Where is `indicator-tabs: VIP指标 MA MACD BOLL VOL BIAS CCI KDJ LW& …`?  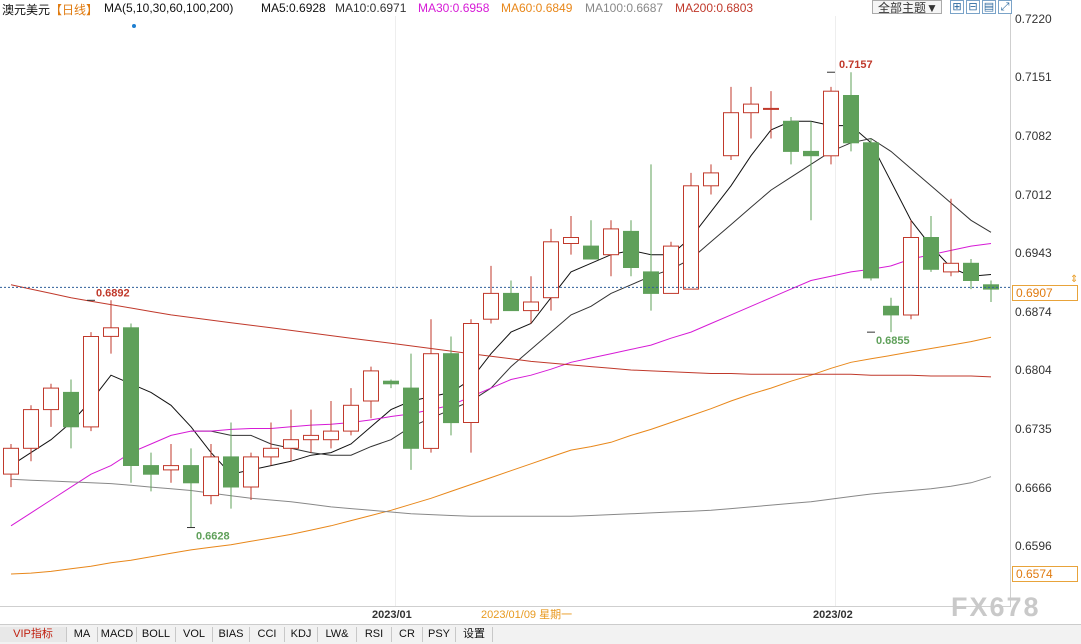
indicator-tabs: VIP指标 MA MACD BOLL VOL BIAS CCI KDJ LW& … is located at coordinates (540, 634).